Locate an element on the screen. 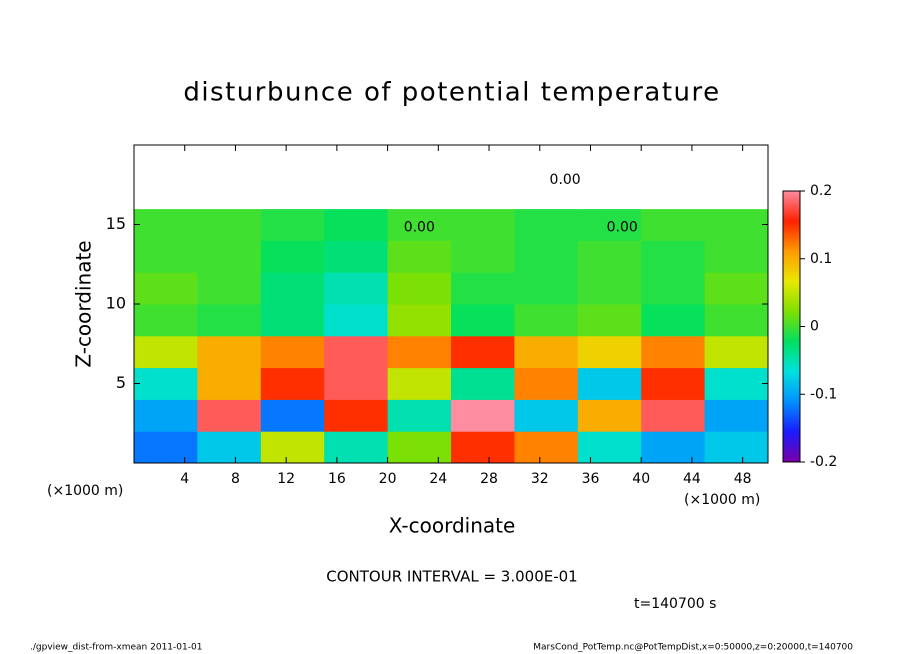 The height and width of the screenshot is (654, 904). x-tick-label: 36 is located at coordinates (591, 479).